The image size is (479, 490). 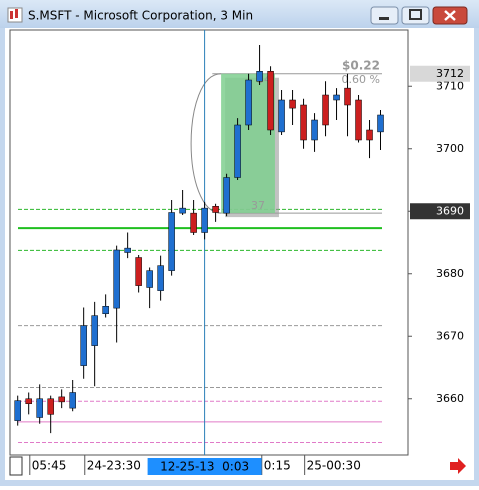 What do you see at coordinates (450, 398) in the screenshot?
I see `y-tick-label: 3660` at bounding box center [450, 398].